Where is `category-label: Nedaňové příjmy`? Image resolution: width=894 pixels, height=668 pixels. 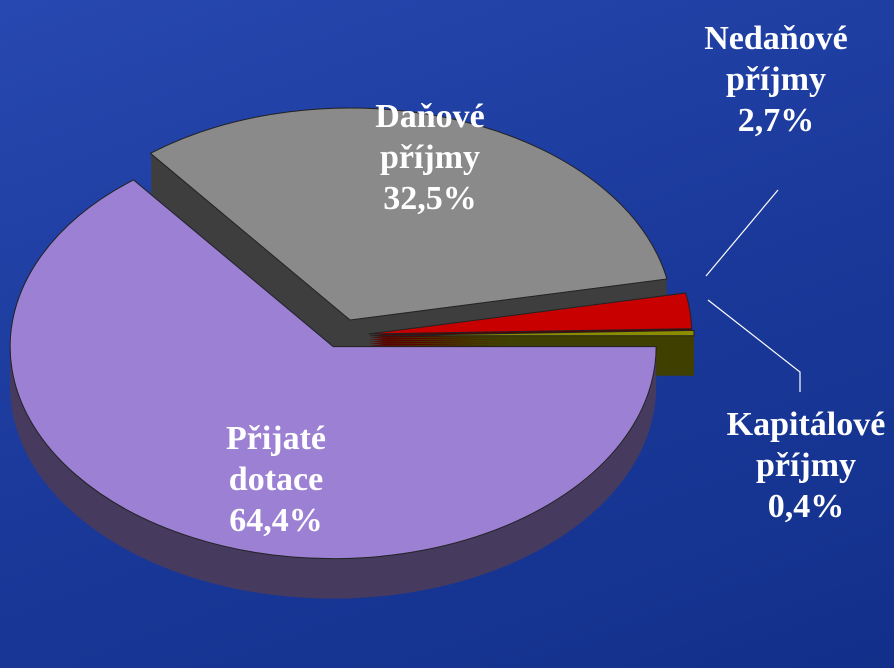
category-label: Nedaňové příjmy is located at coordinates (776, 59).